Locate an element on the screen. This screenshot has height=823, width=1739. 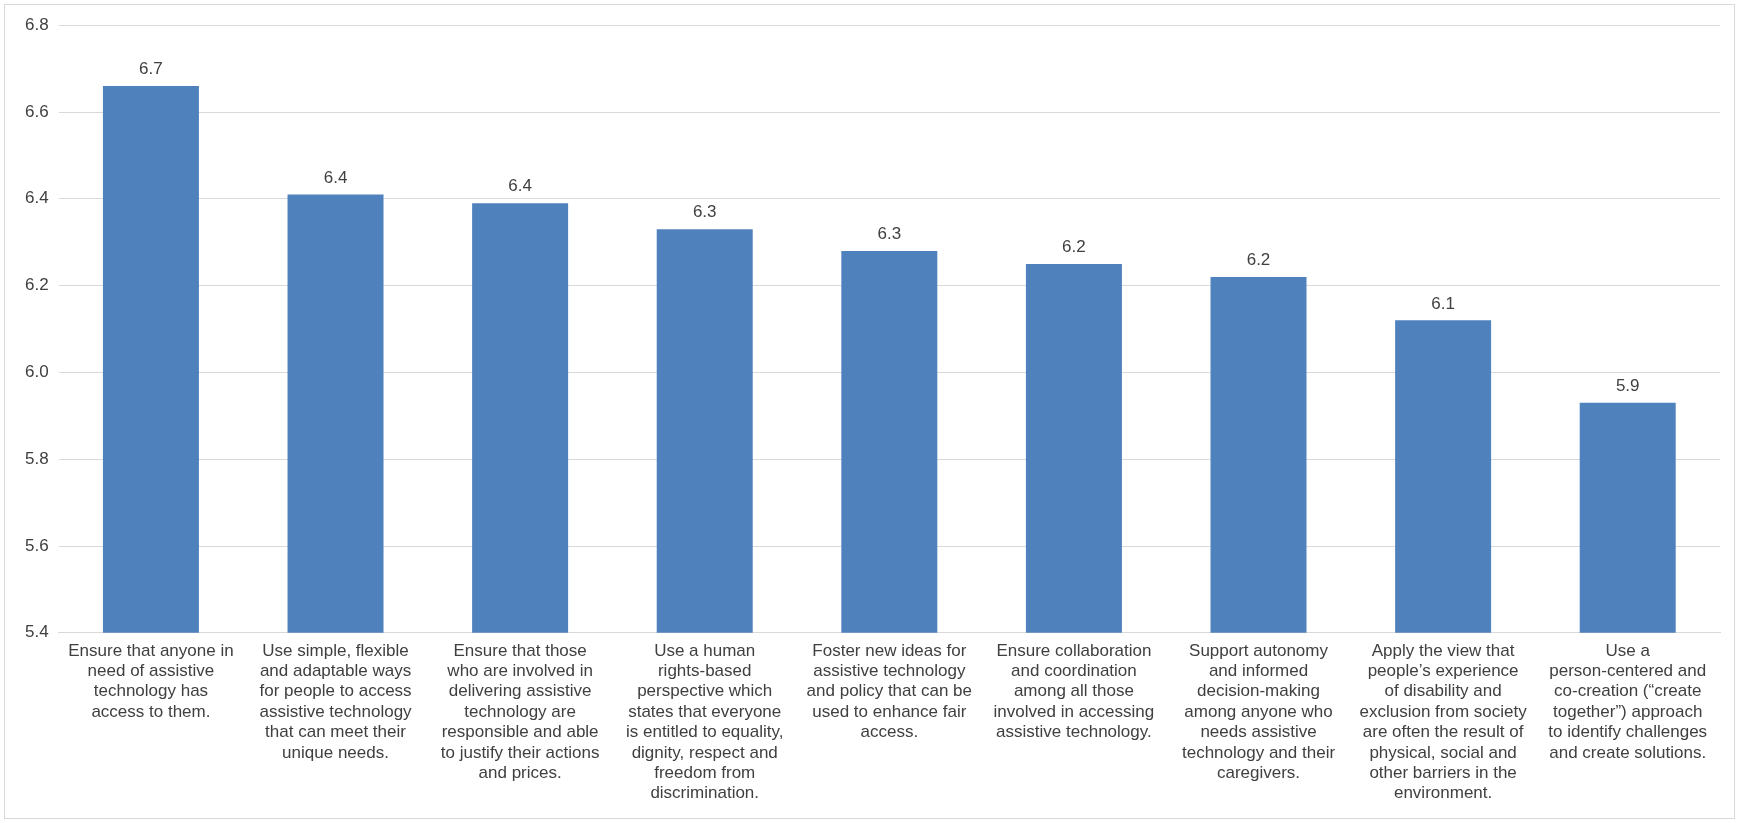
data-label: 5.9 is located at coordinates (1627, 385).